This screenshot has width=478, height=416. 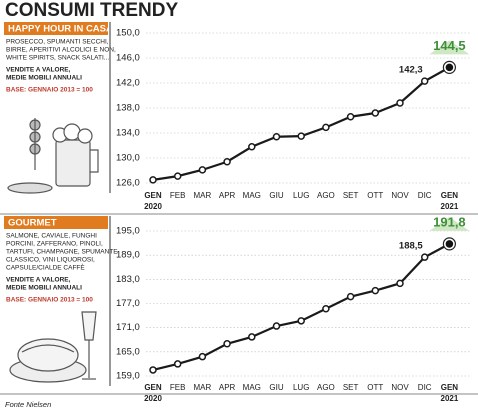 What do you see at coordinates (28, 404) in the screenshot?
I see `source: Fonte Nielsen` at bounding box center [28, 404].